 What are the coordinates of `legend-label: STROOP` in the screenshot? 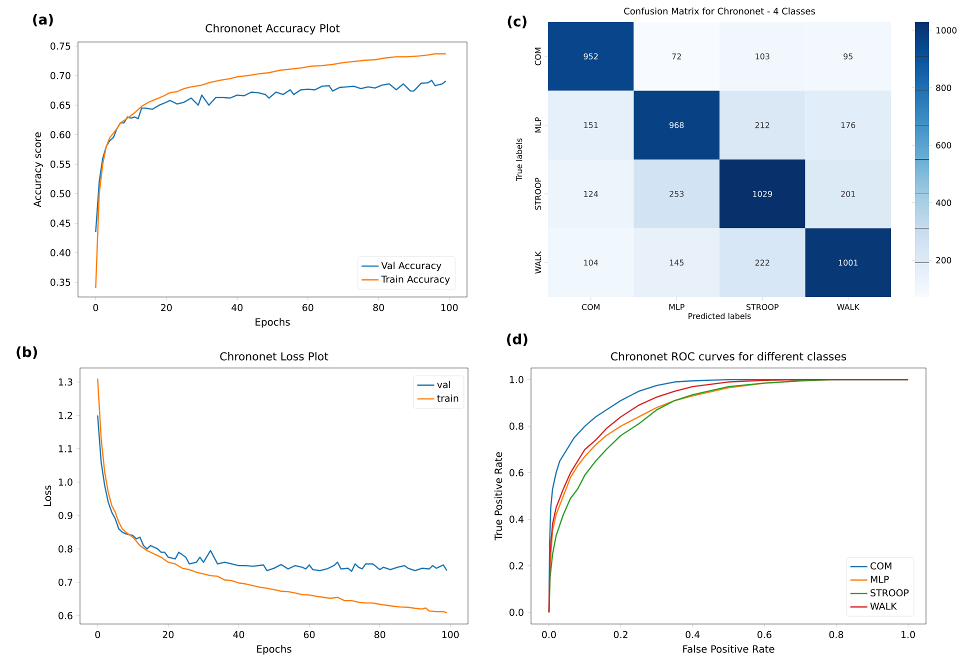 It's located at (889, 592).